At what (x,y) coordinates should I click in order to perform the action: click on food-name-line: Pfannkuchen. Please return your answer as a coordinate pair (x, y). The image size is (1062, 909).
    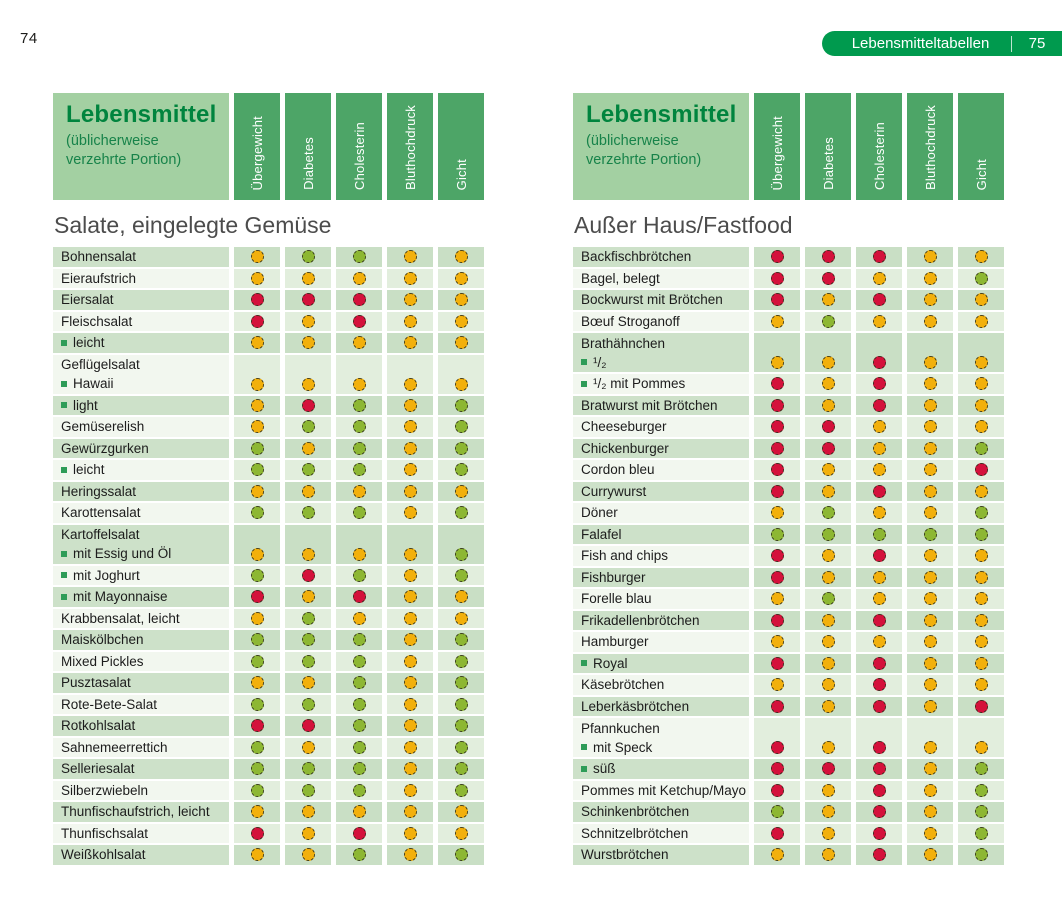
    Looking at the image, I should click on (665, 728).